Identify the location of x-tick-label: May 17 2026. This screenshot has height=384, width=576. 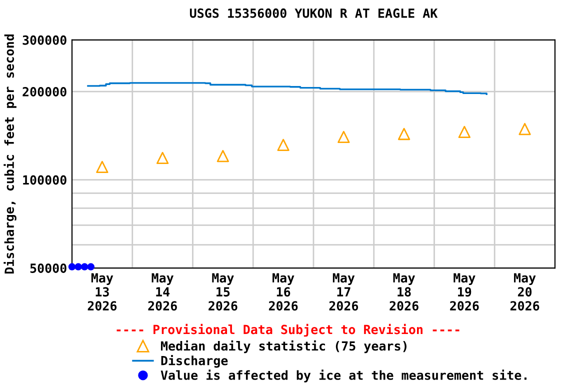
(343, 292).